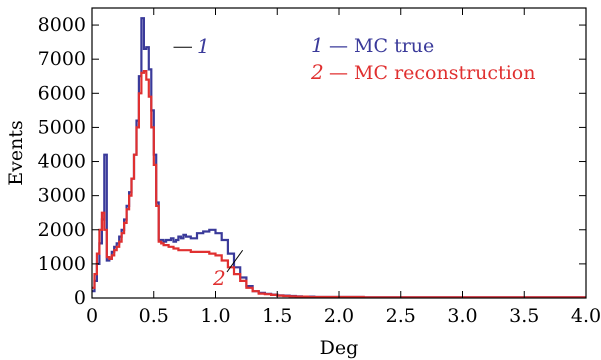 This screenshot has height=360, width=601. Describe the element at coordinates (401, 316) in the screenshot. I see `x-tick-label: 2.5` at that location.